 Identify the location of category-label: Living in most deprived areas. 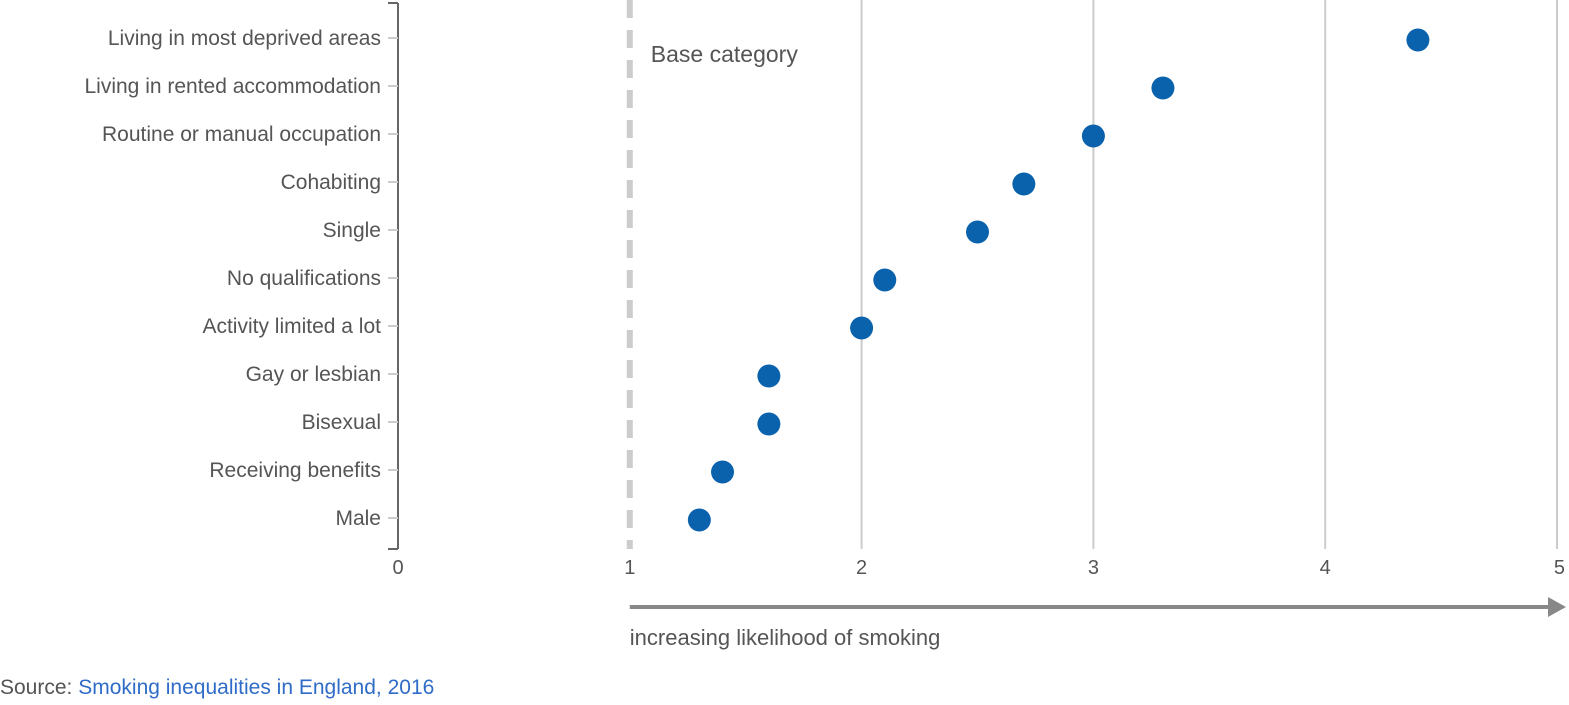
(244, 38).